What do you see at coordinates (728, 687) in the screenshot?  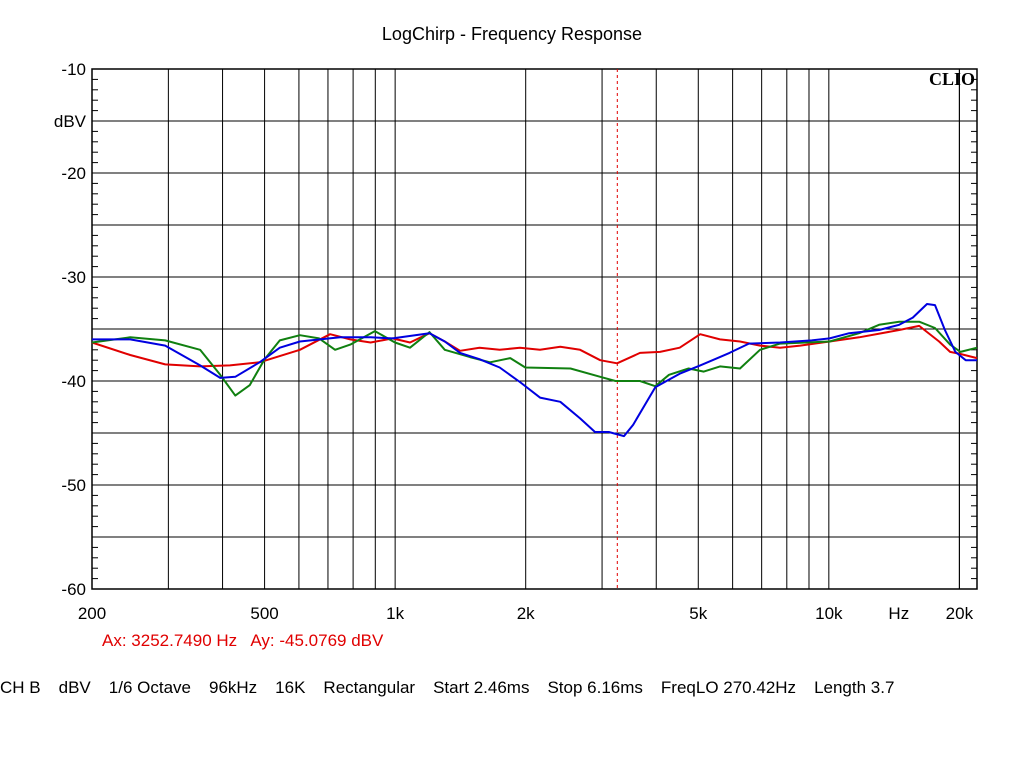 I see `setting-item: FreqLO 270.42Hz` at bounding box center [728, 687].